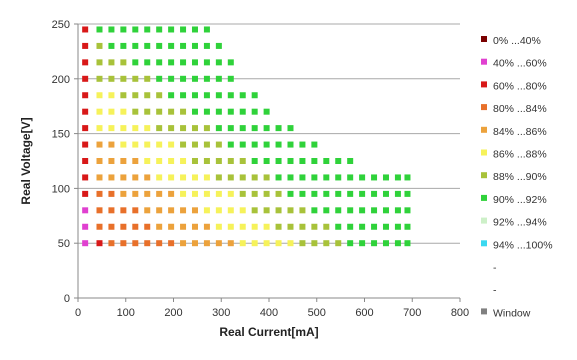 Image resolution: width=577 pixels, height=360 pixels. What do you see at coordinates (364, 313) in the screenshot?
I see `x-tick-label: 600` at bounding box center [364, 313].